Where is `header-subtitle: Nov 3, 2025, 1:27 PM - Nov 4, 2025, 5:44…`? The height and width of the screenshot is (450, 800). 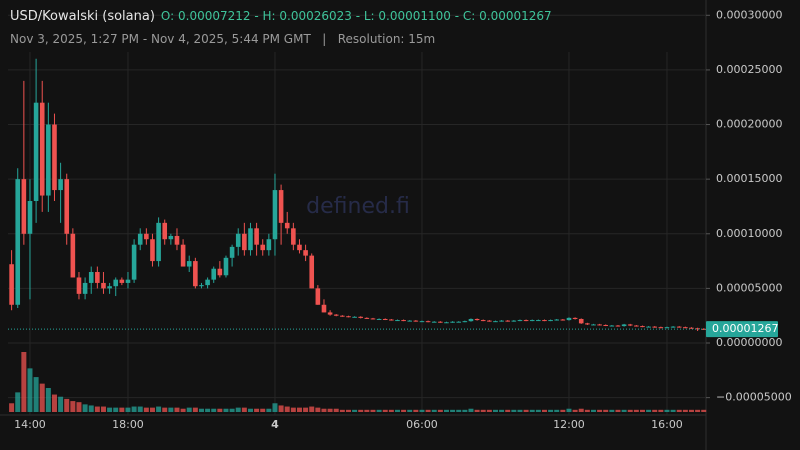 header-subtitle: Nov 3, 2025, 1:27 PM - Nov 4, 2025, 5:44… is located at coordinates (223, 39).